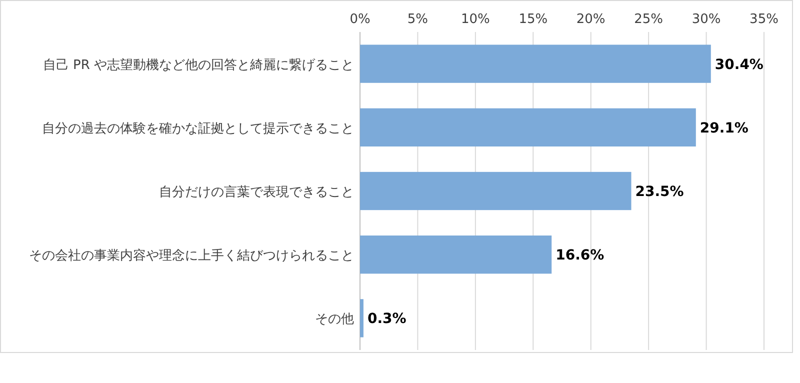 This screenshot has height=383, width=800. I want to click on x-tick-label: 35%, so click(764, 19).